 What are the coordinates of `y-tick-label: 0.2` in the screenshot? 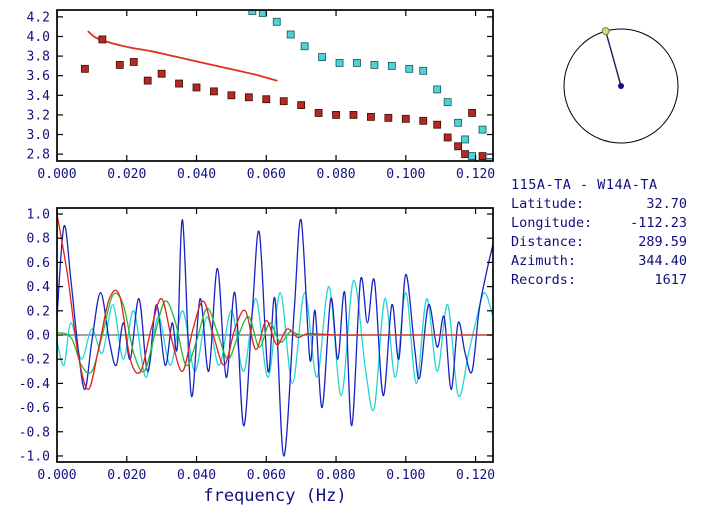 It's located at (38, 311).